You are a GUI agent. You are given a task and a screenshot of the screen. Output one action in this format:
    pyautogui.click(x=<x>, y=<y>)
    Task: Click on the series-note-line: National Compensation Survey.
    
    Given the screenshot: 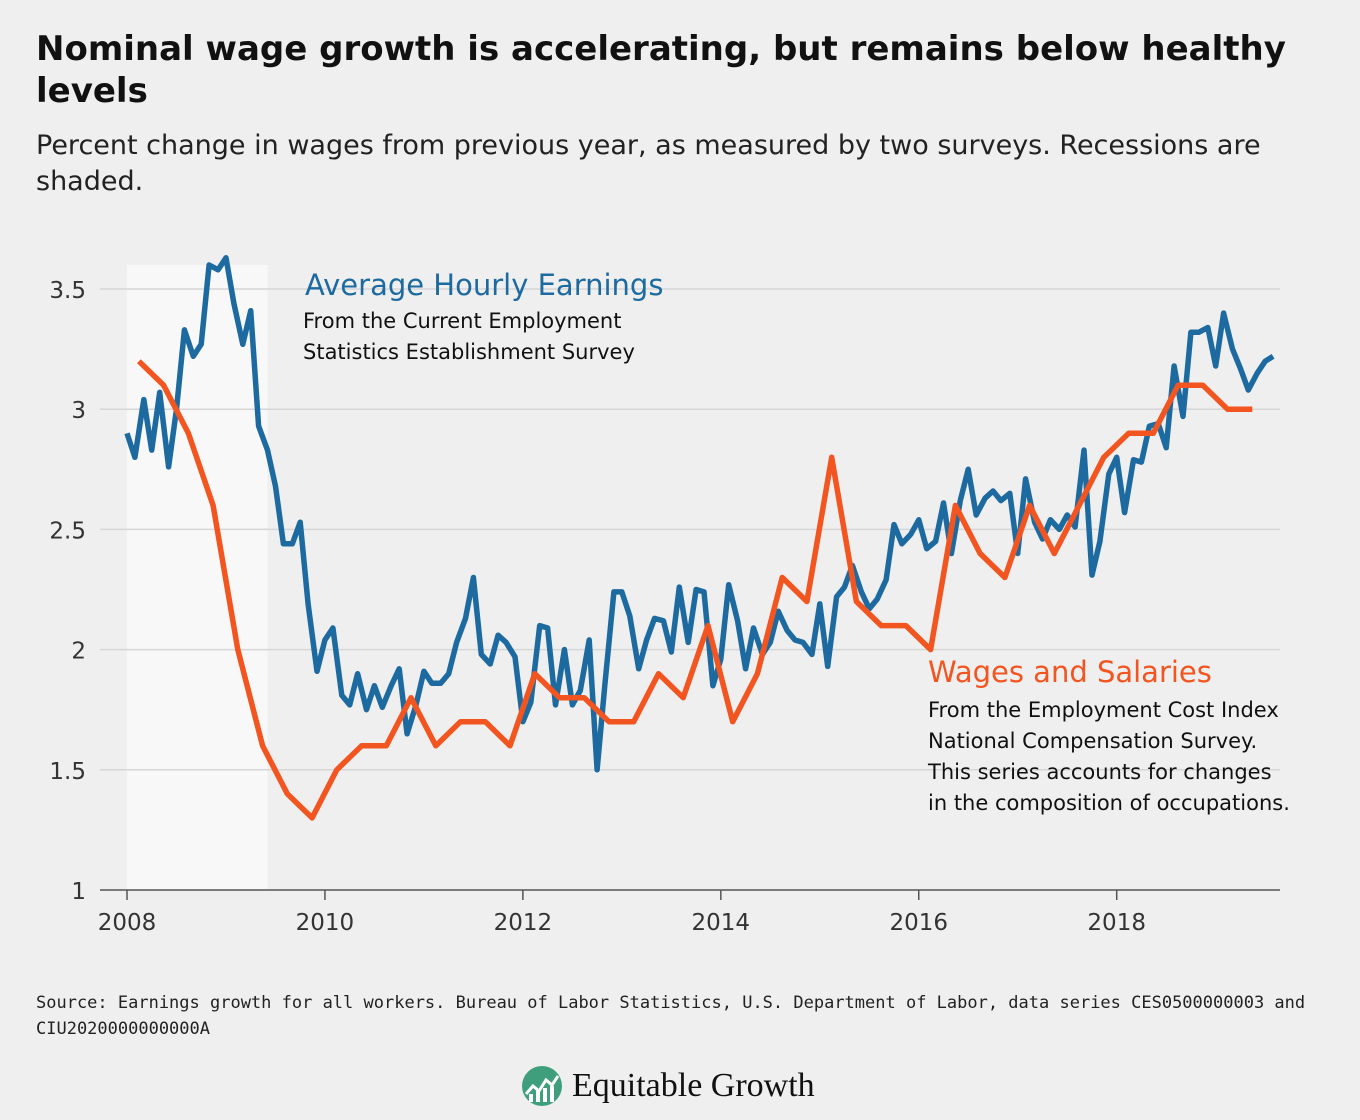 What is the action you would take?
    pyautogui.click(x=1092, y=741)
    